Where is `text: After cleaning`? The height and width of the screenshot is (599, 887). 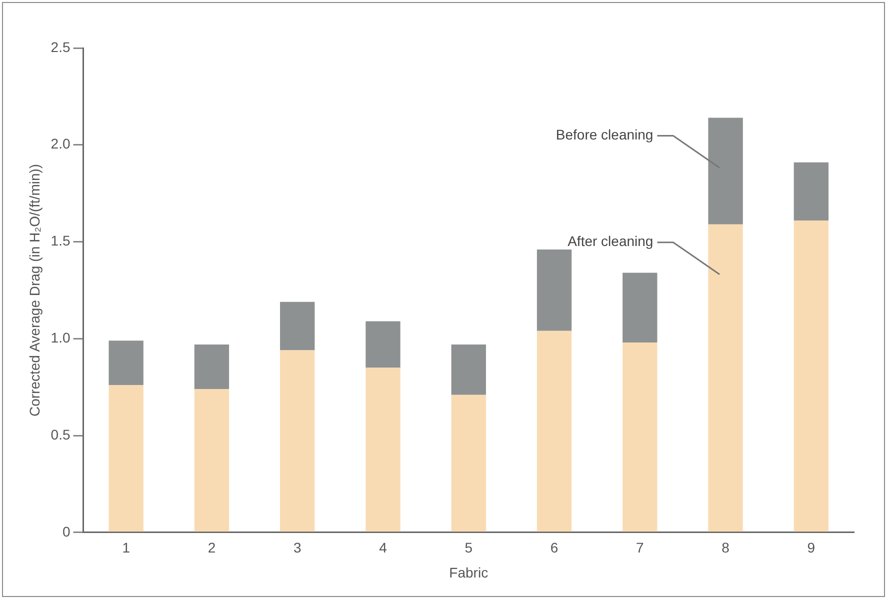
text: After cleaning is located at coordinates (611, 241).